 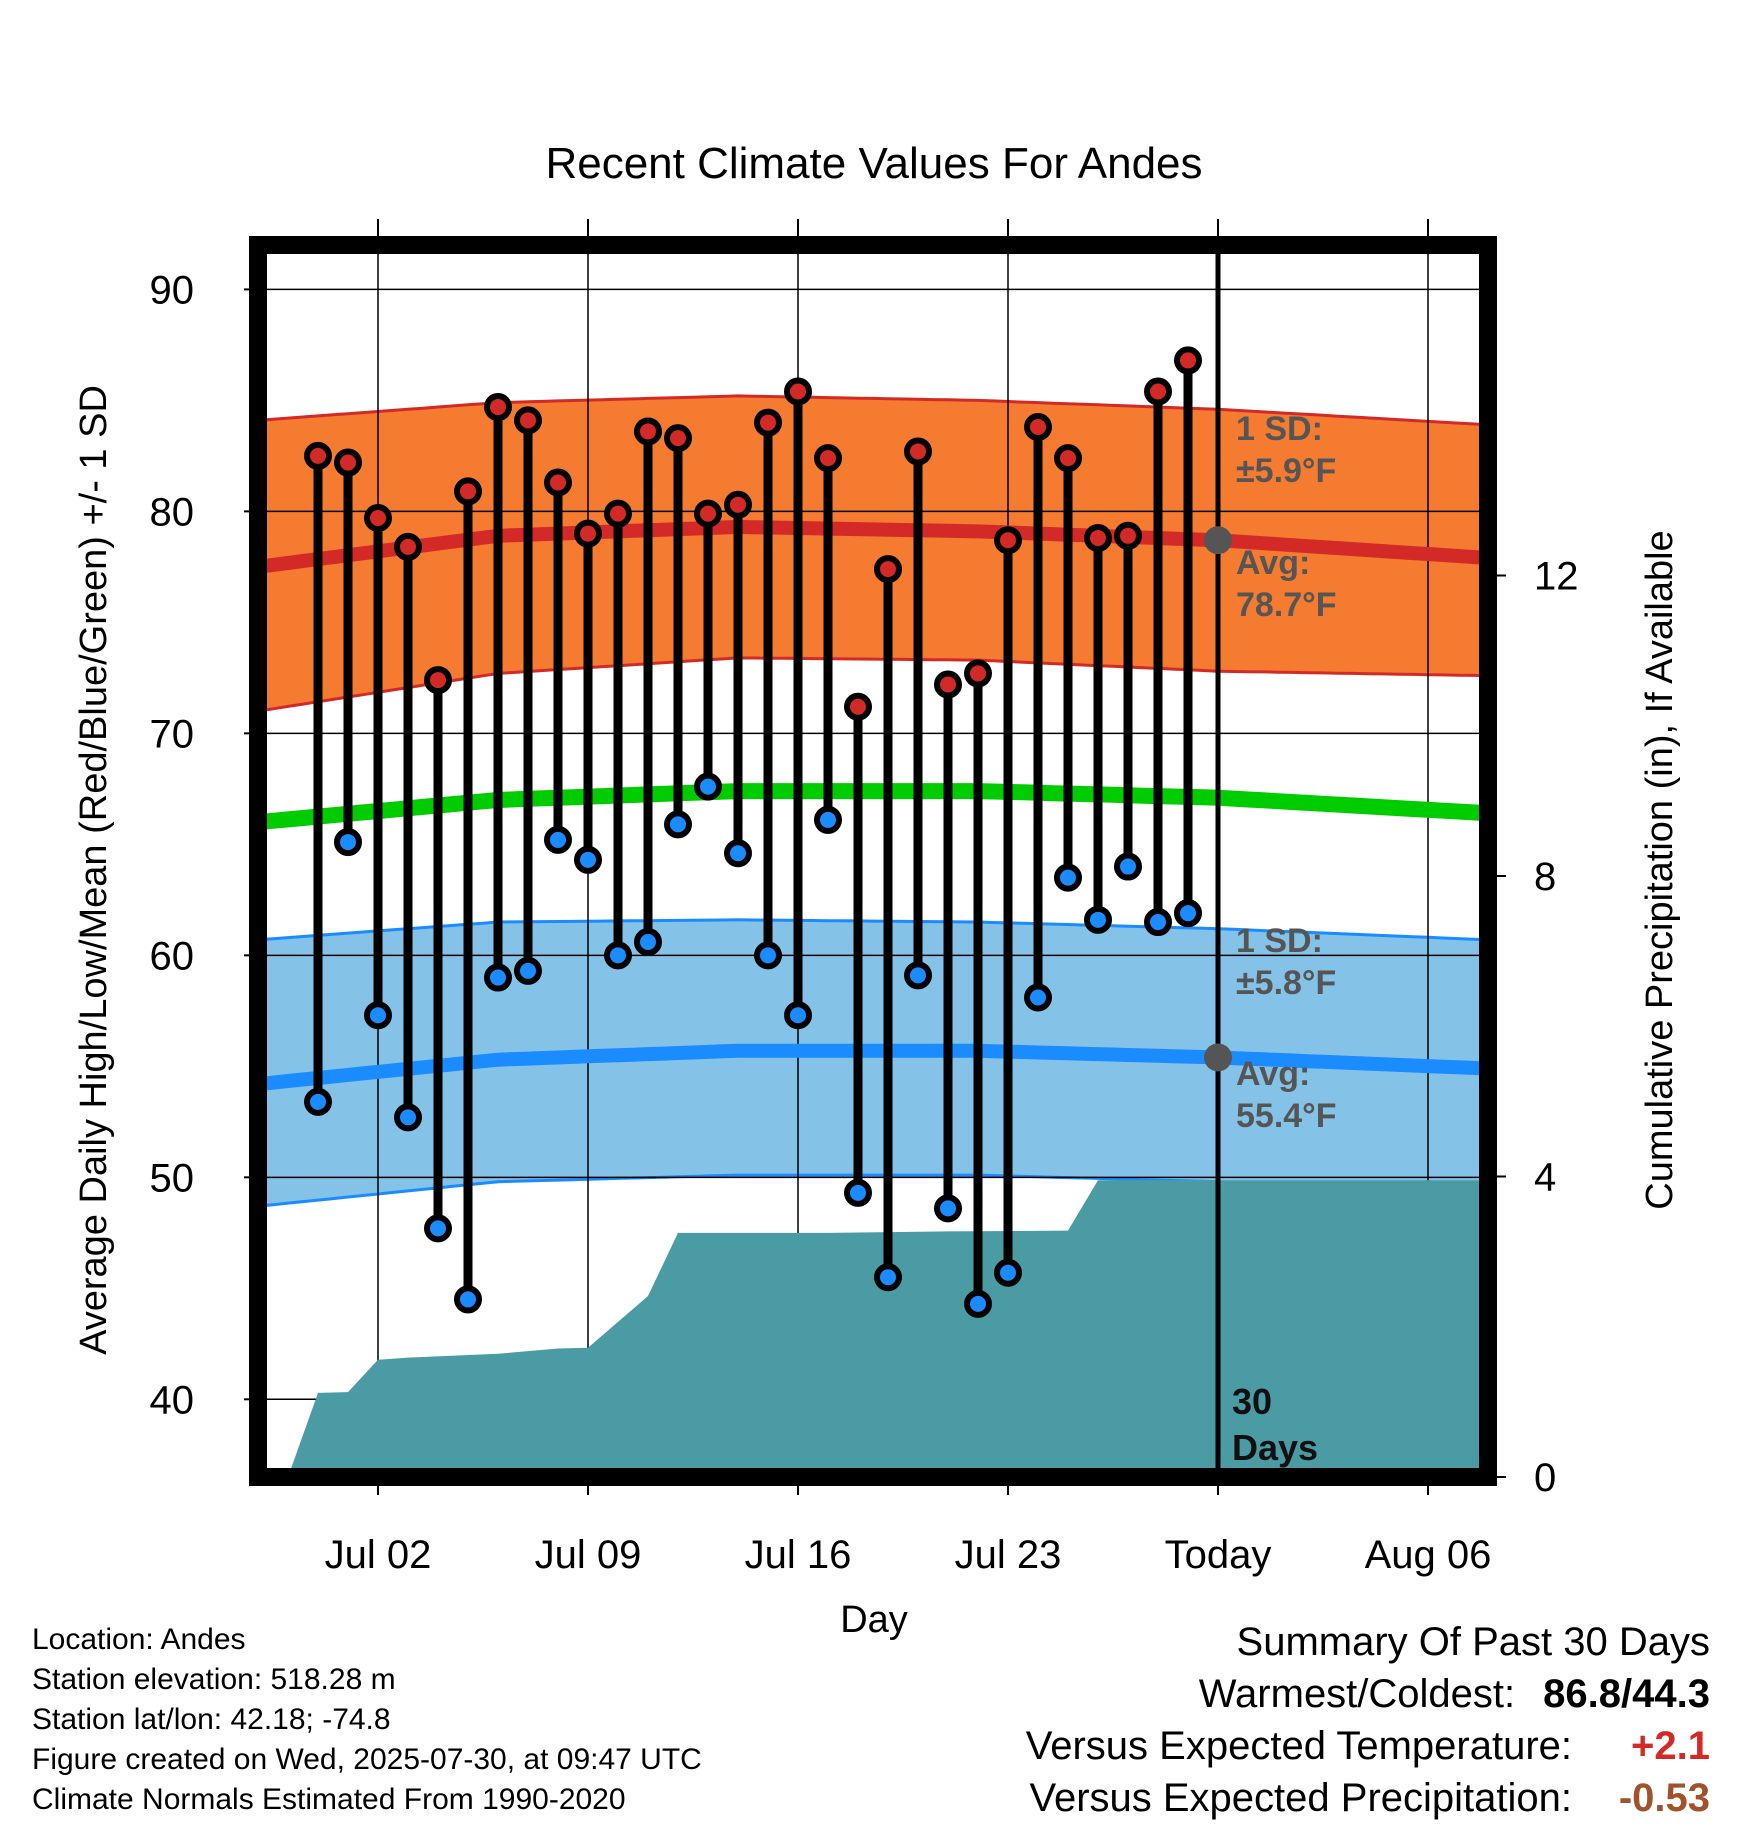 I want to click on high-avg-annotation-line: 78.7°F, so click(x=1286, y=605).